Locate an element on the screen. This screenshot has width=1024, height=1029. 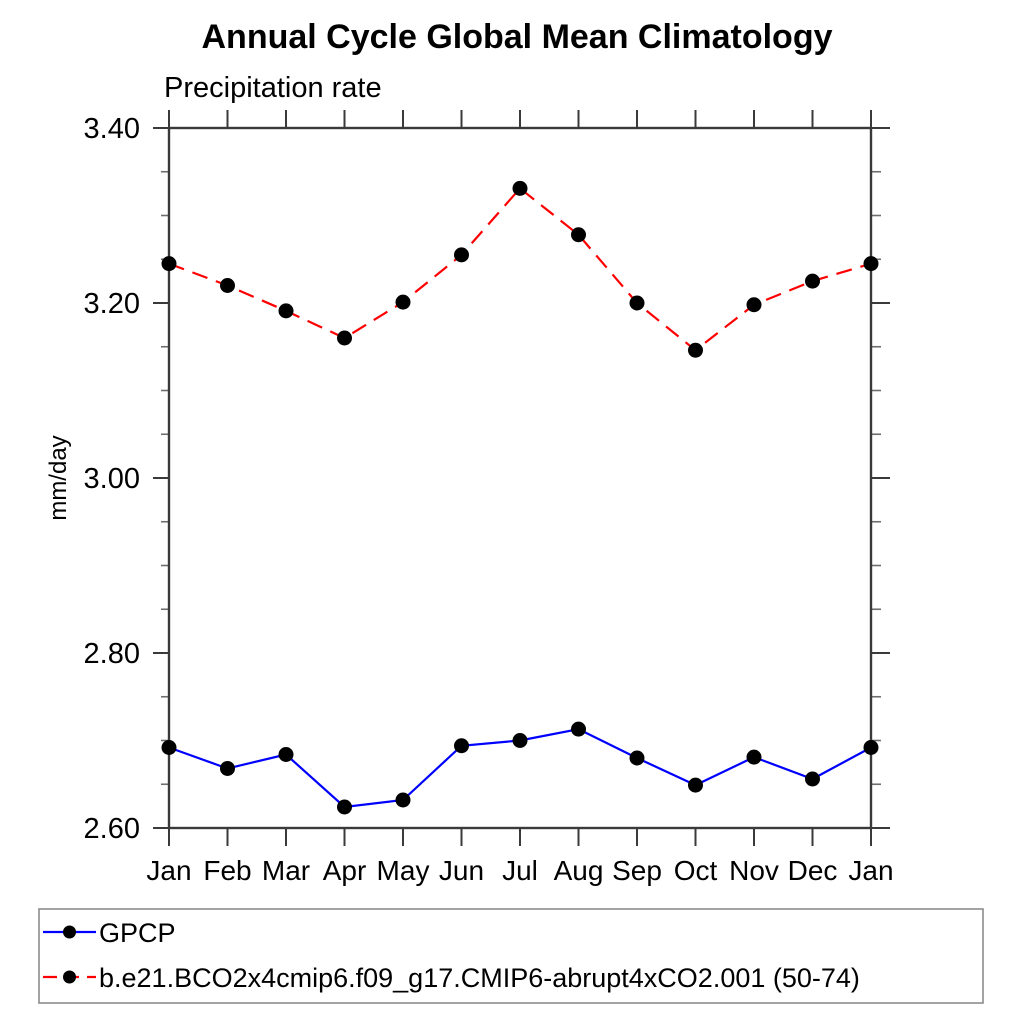
y-tick-label: 3.00 is located at coordinates (112, 479).